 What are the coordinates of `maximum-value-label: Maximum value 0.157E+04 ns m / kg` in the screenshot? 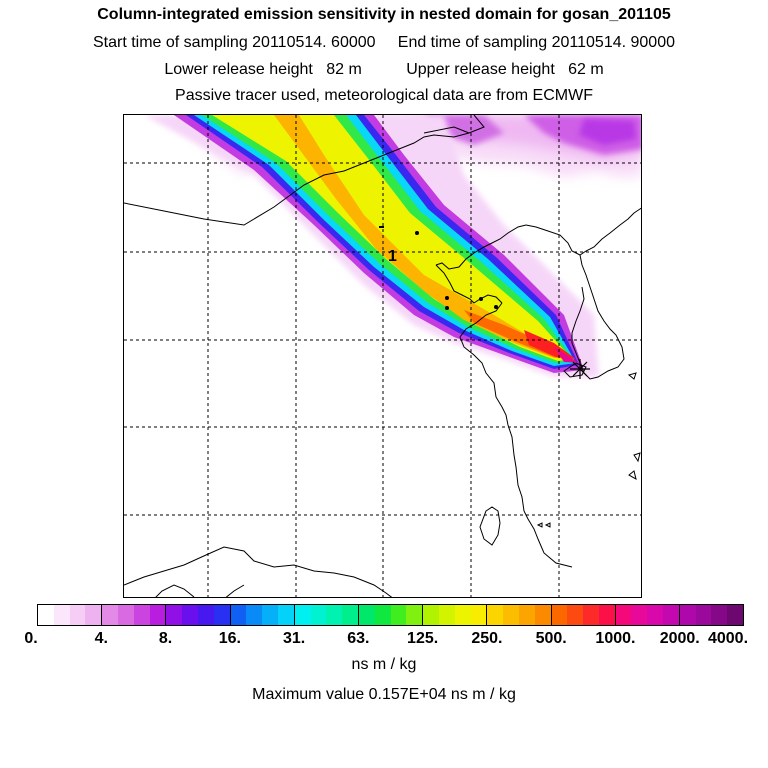 It's located at (384, 694).